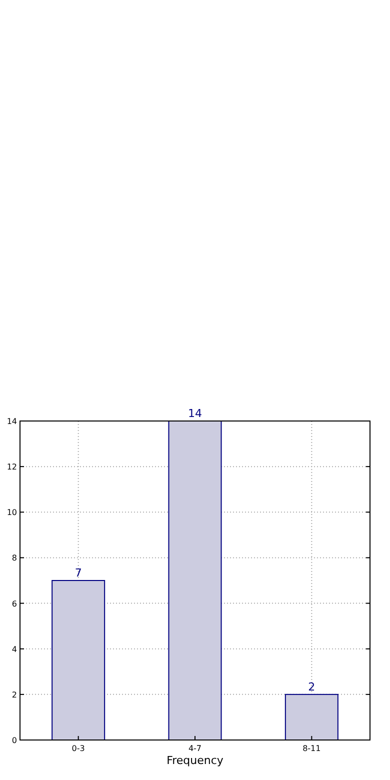 This screenshot has width=390, height=780. What do you see at coordinates (14, 558) in the screenshot?
I see `y-tick-label: 8` at bounding box center [14, 558].